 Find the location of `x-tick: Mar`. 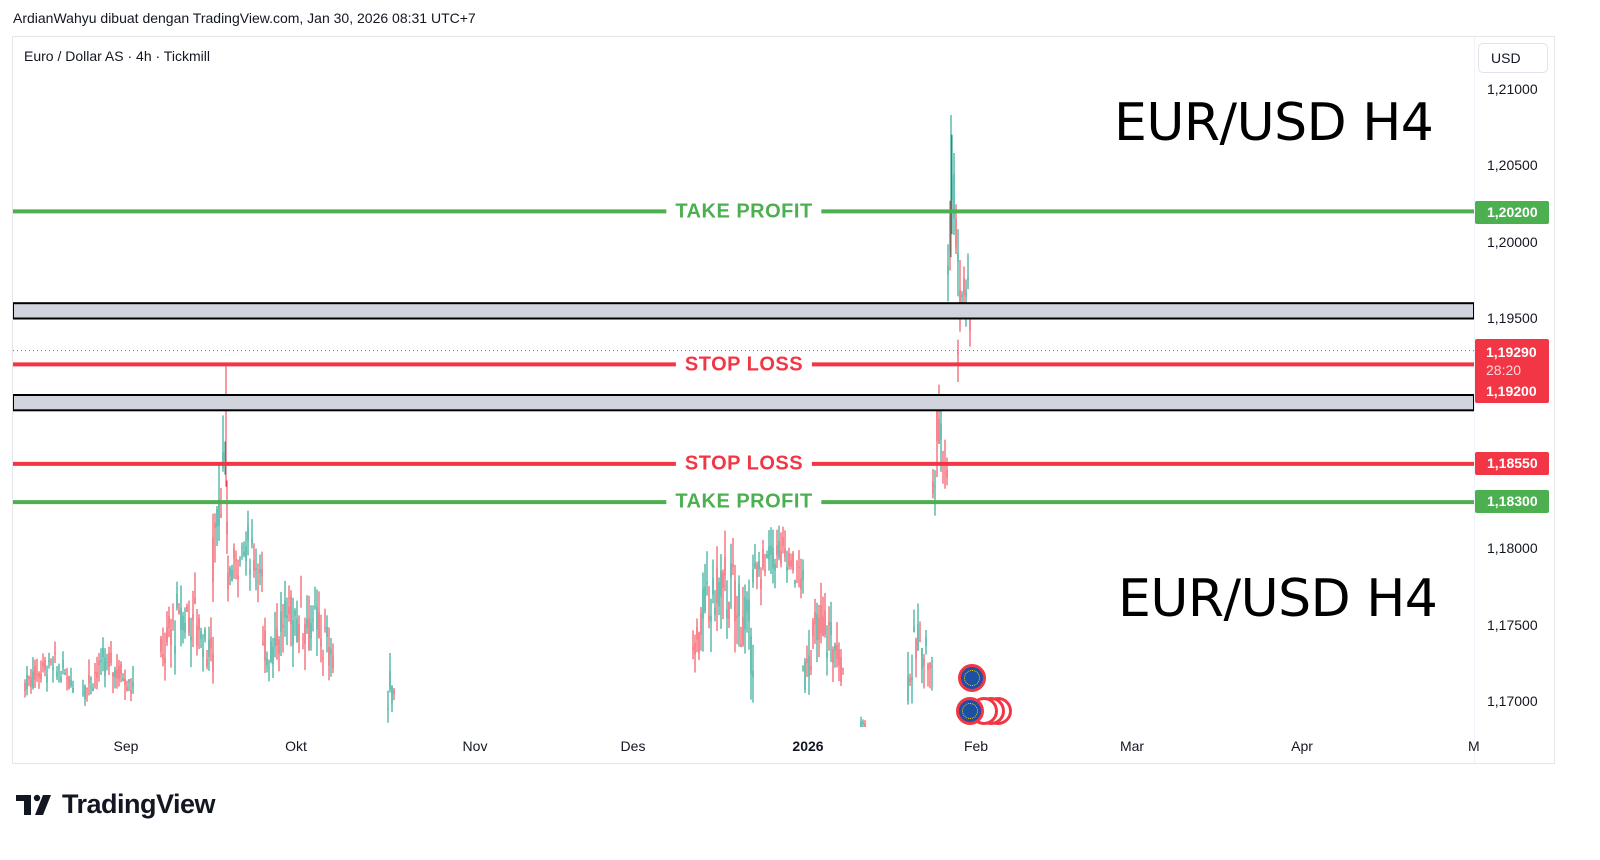

x-tick: Mar is located at coordinates (1132, 746).